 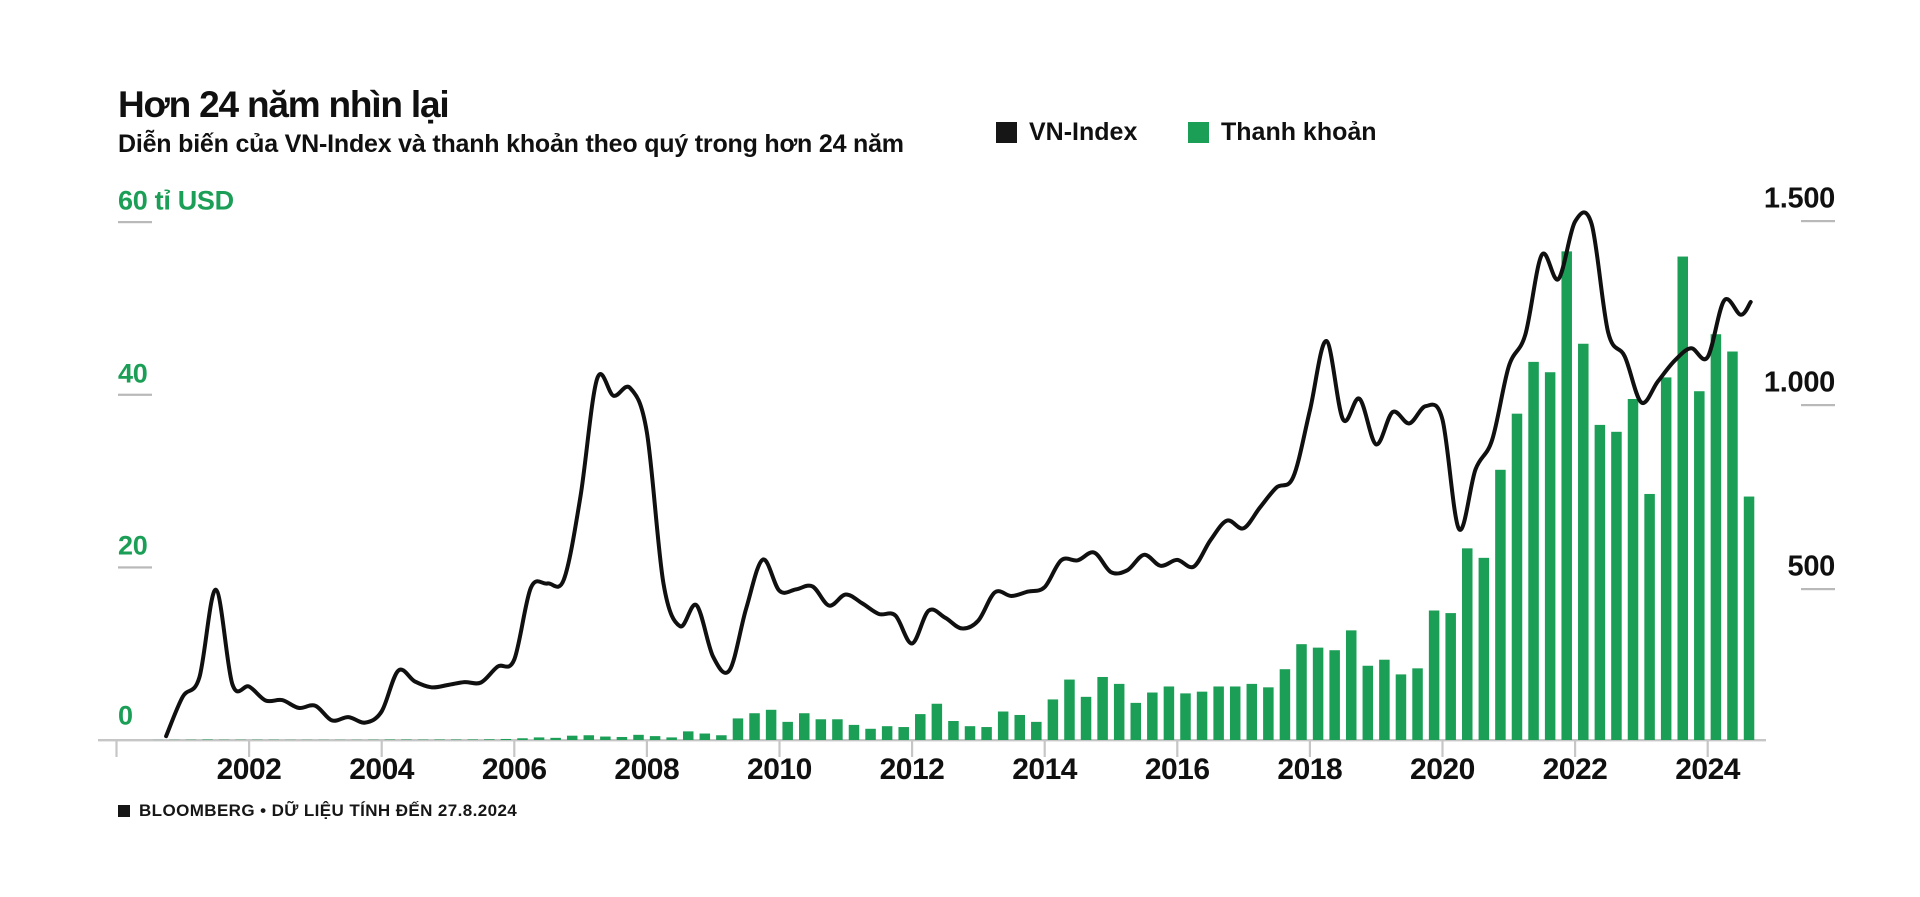 What do you see at coordinates (124, 811) in the screenshot?
I see `source-square-icon` at bounding box center [124, 811].